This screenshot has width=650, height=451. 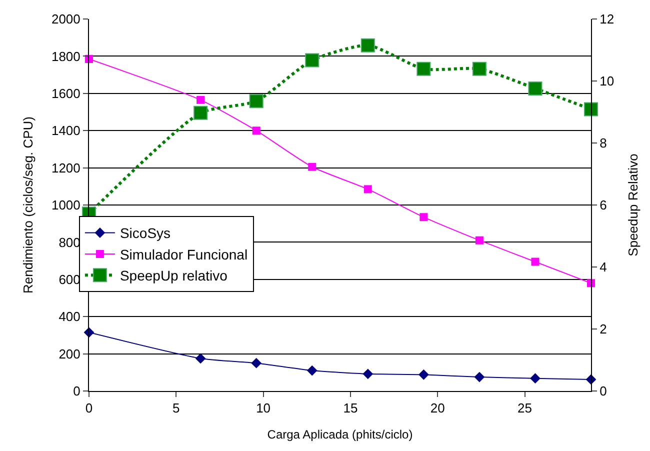 What do you see at coordinates (89, 408) in the screenshot?
I see `x-tick-label: 0` at bounding box center [89, 408].